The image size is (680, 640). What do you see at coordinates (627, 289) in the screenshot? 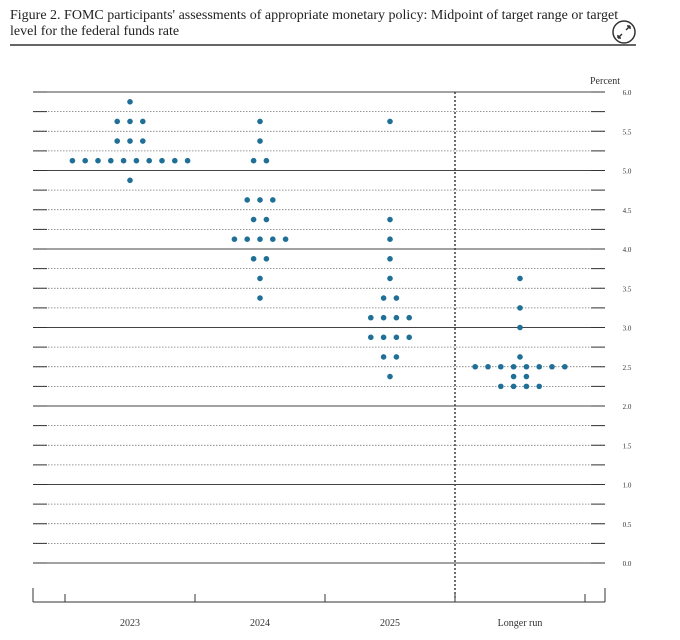
I see `y-tick-label: 3.5` at bounding box center [627, 289].